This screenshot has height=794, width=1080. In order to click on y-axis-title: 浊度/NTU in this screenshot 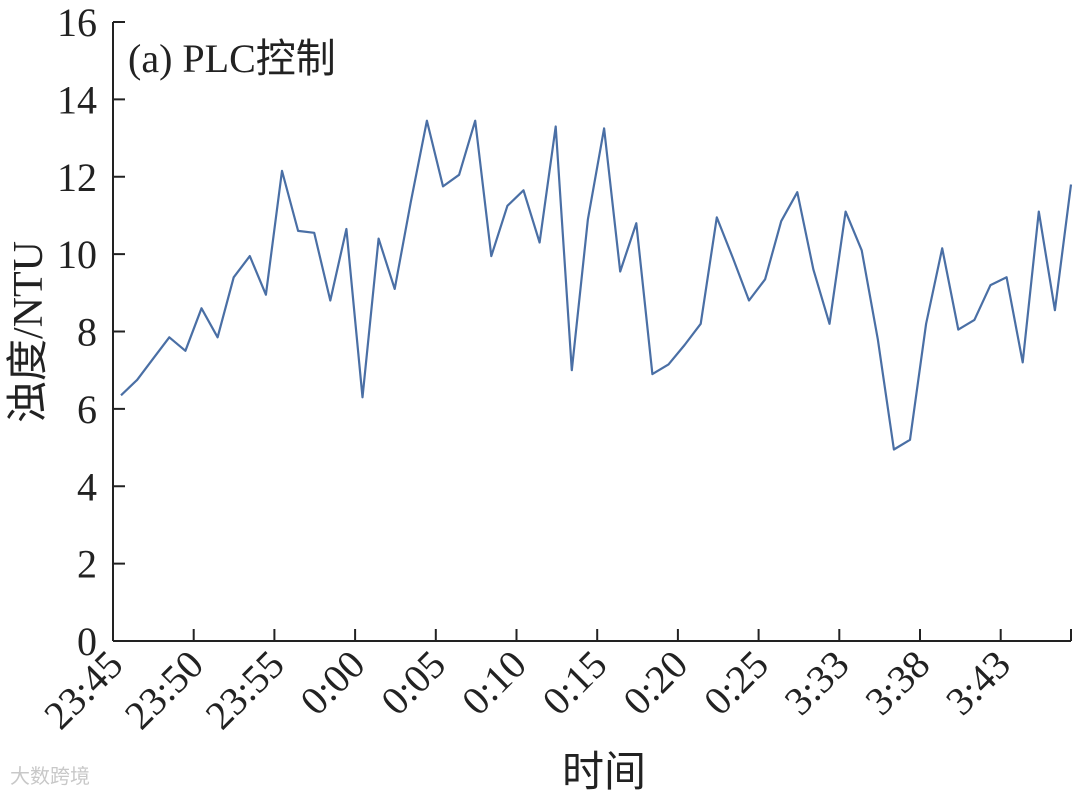, I will do `click(29, 332)`.